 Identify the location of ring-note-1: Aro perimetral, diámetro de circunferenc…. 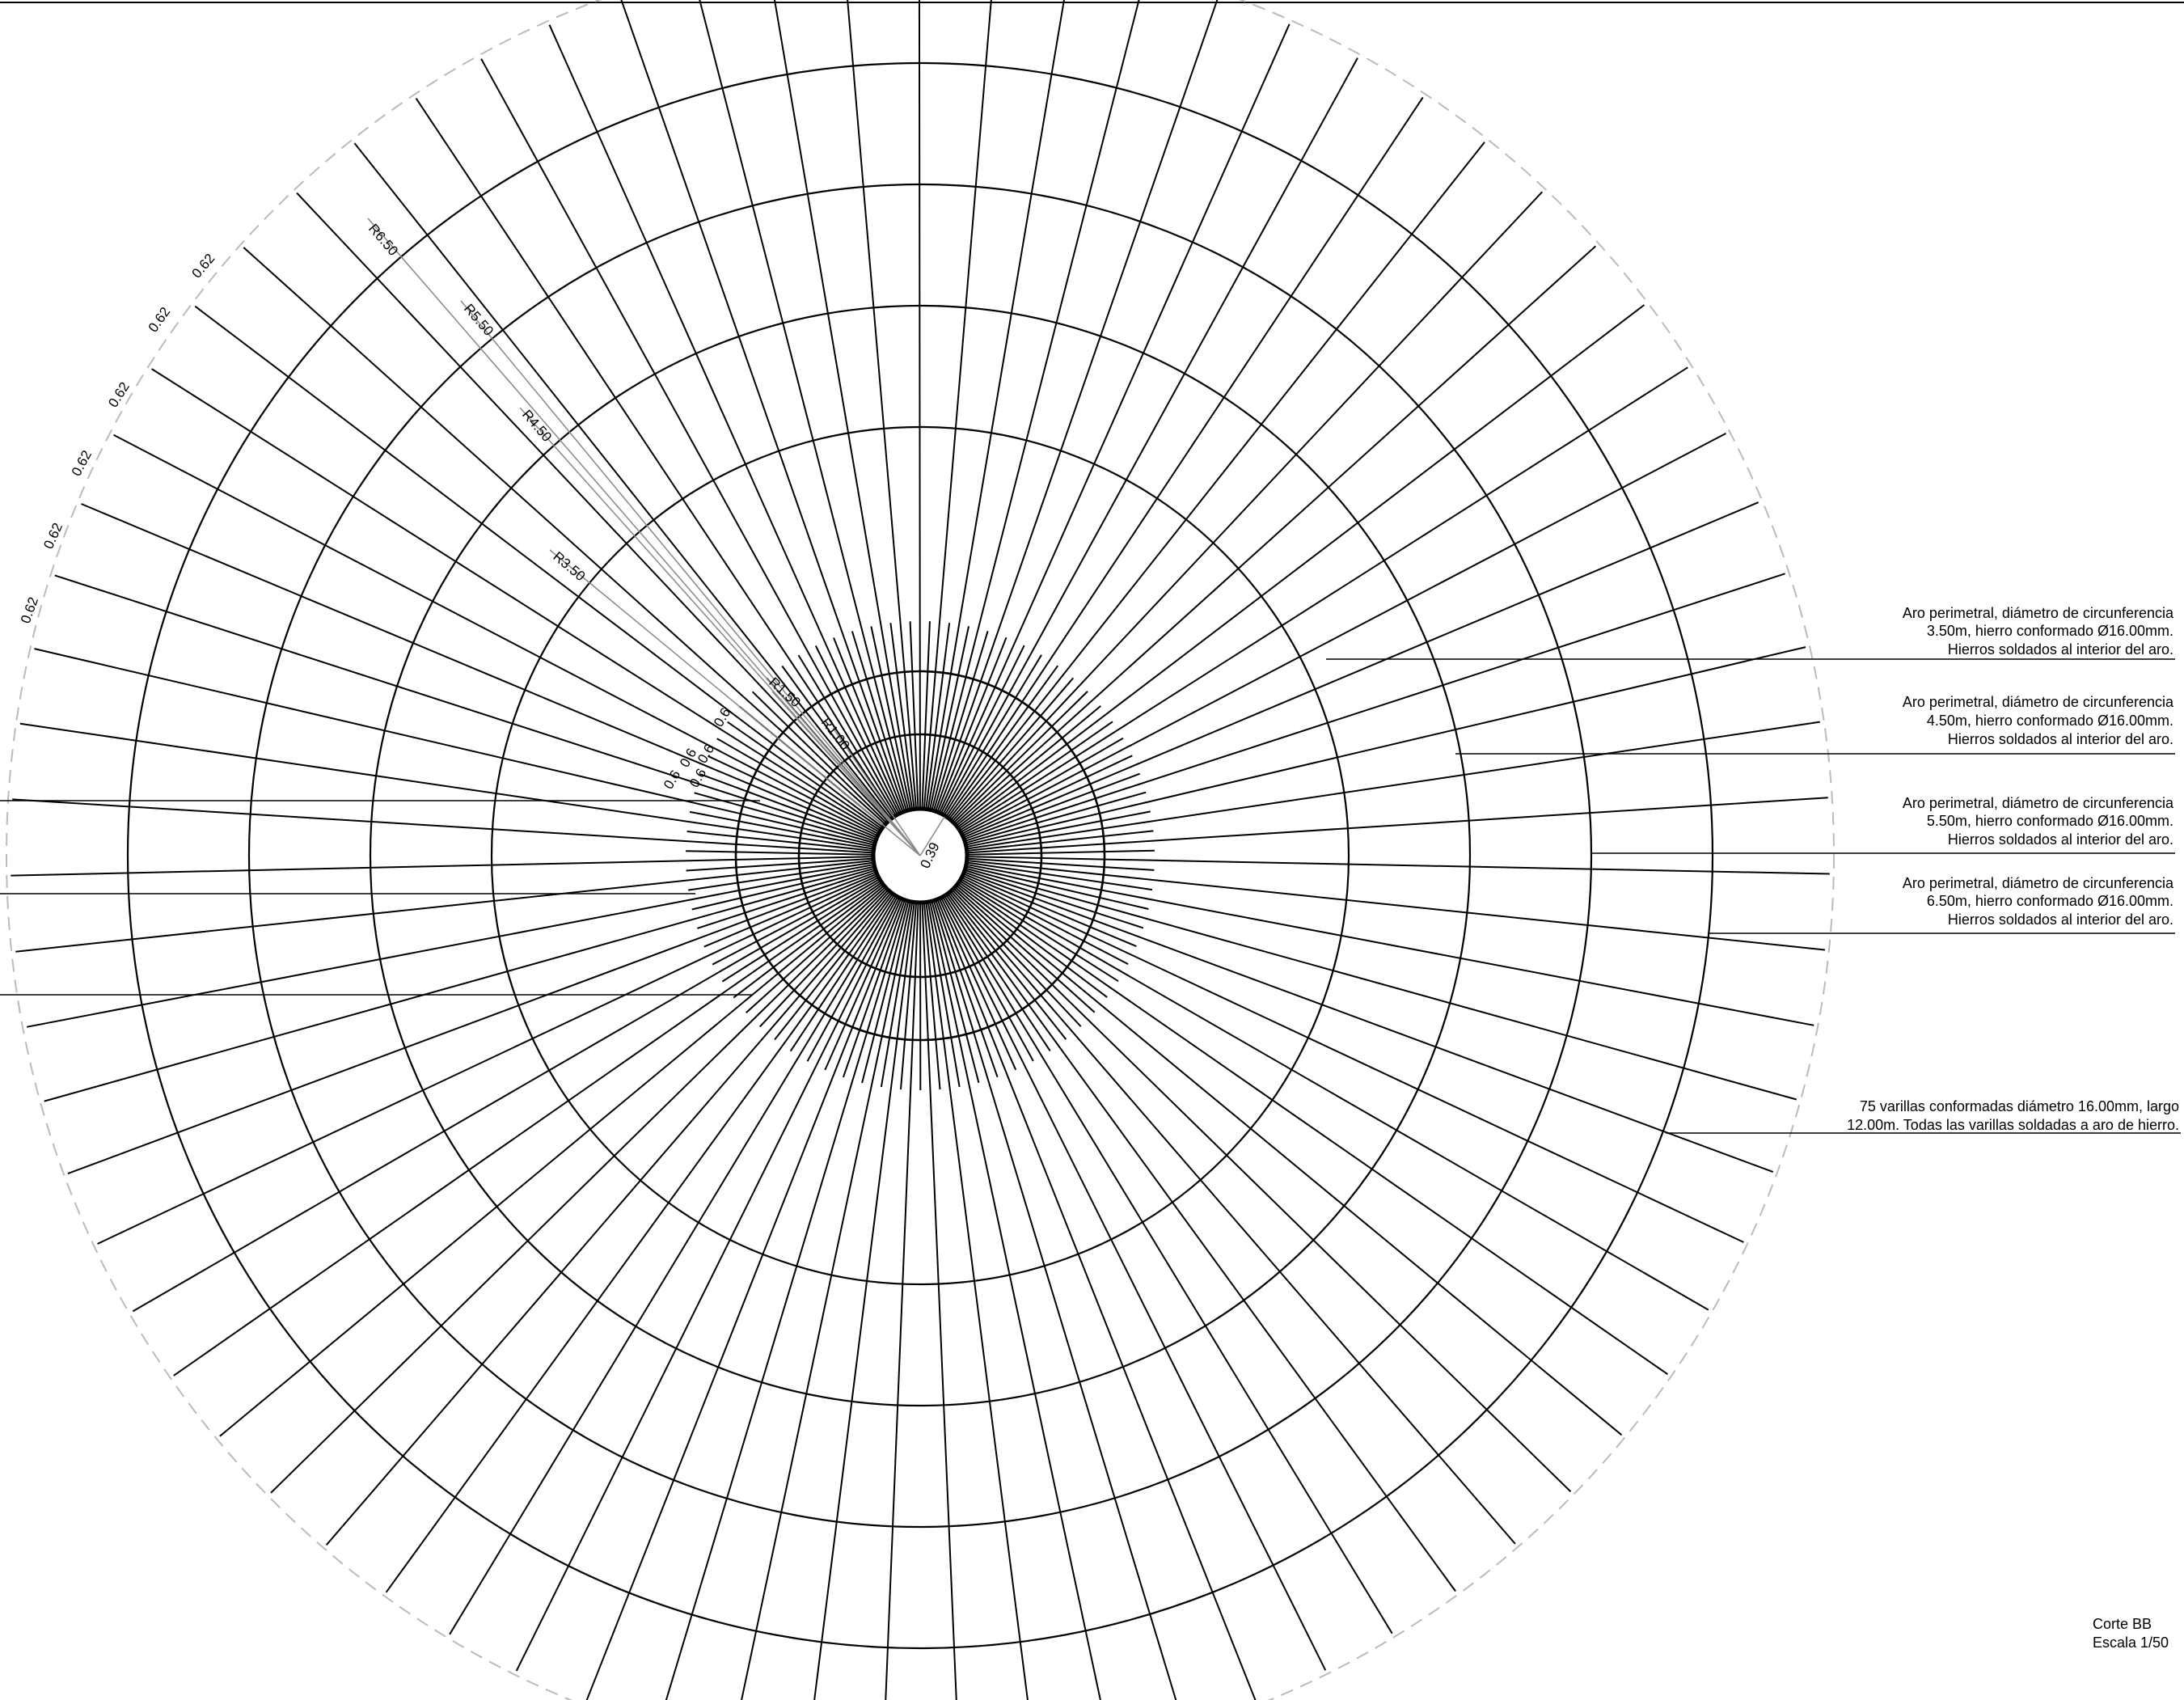
(2038, 631).